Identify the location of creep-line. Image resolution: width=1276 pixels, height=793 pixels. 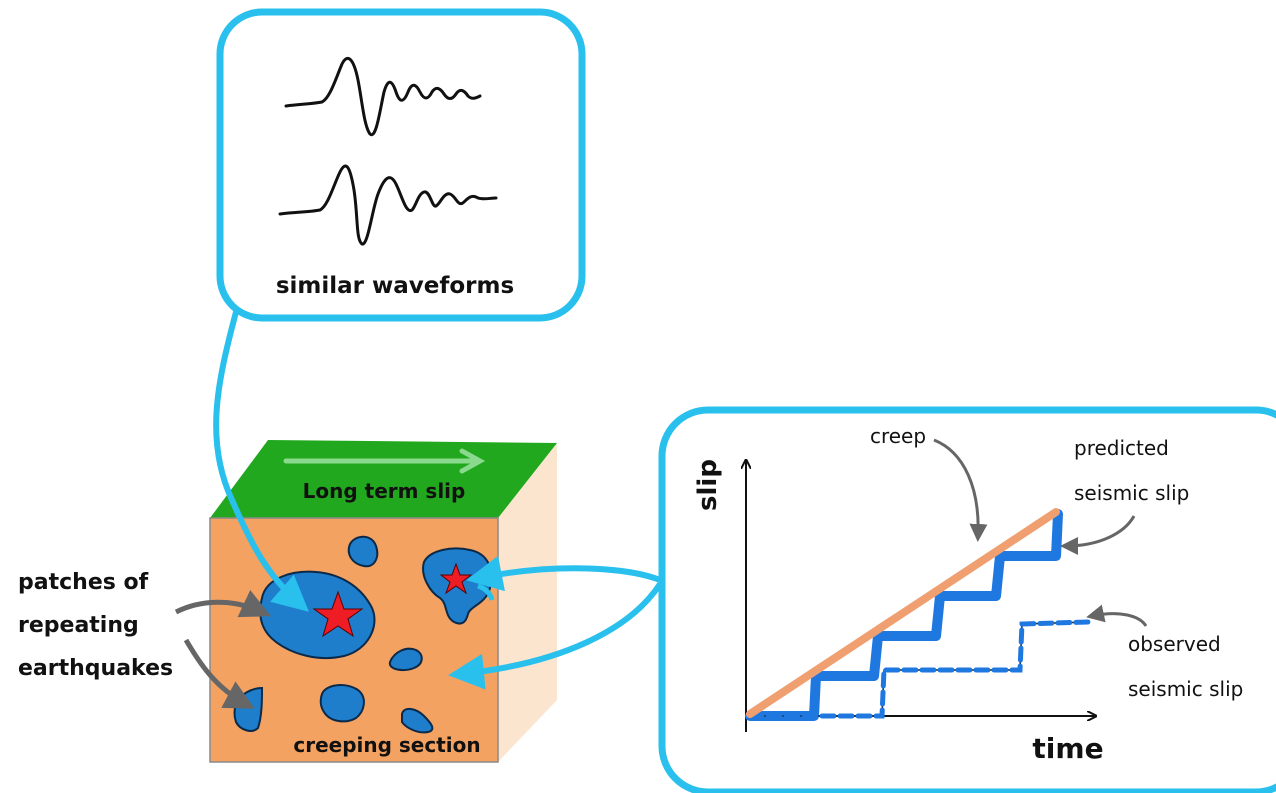
(903, 613).